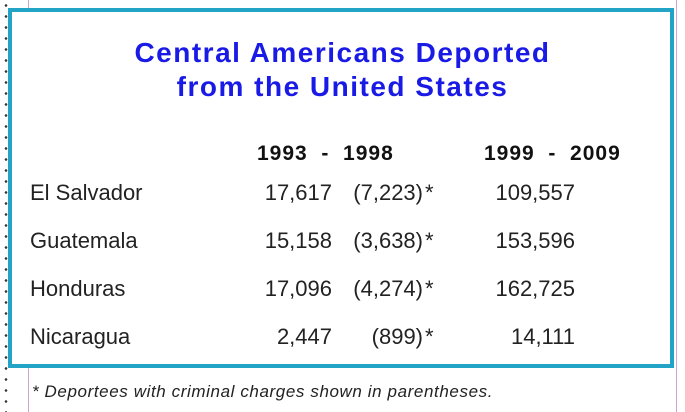  What do you see at coordinates (676, 206) in the screenshot?
I see `right-margin-guide` at bounding box center [676, 206].